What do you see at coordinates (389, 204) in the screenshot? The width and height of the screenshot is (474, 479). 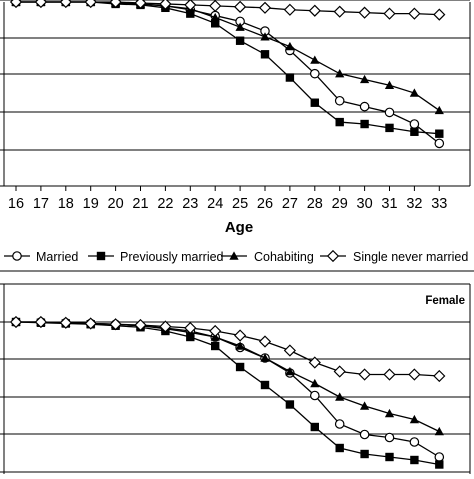 I see `x-tick-label: 31` at bounding box center [389, 204].